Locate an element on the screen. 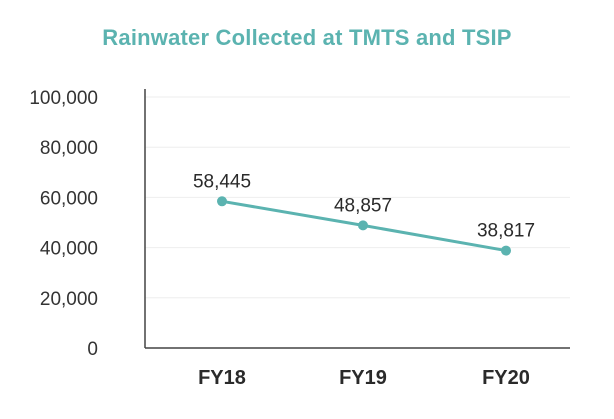 This screenshot has width=614, height=419. x-tick-labels: FY18 FY19 FY20 is located at coordinates (364, 378).